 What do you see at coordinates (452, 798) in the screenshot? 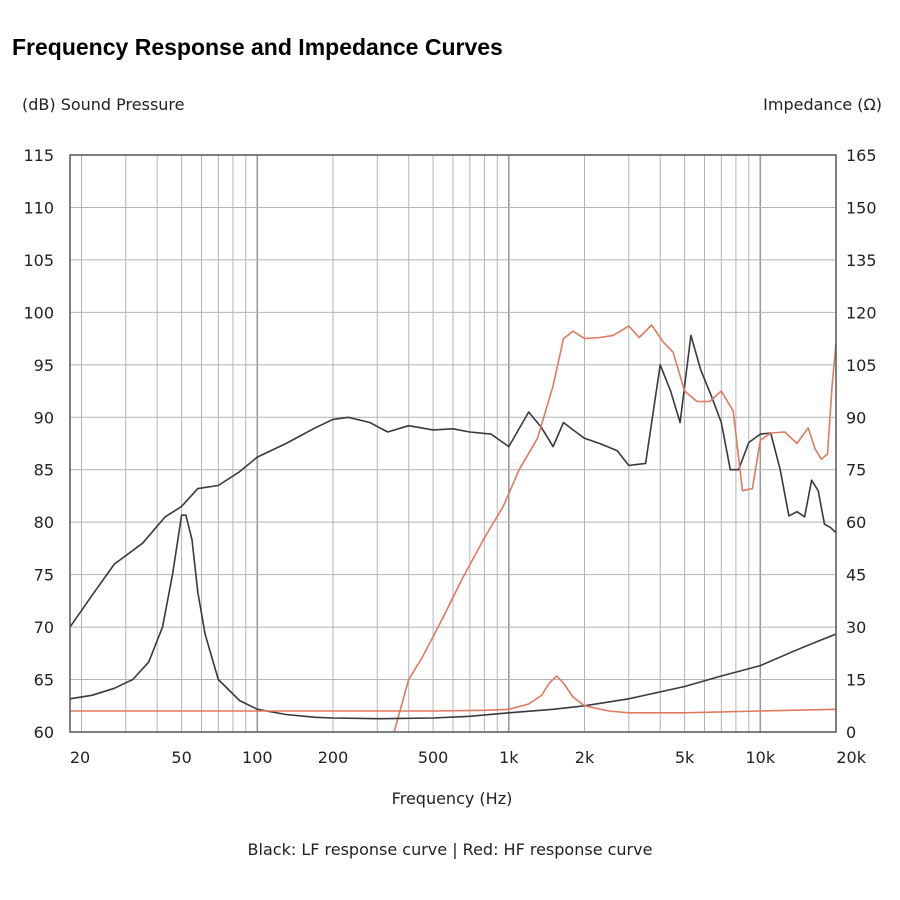
I see `x-axis-title: Frequency (Hz)` at bounding box center [452, 798].